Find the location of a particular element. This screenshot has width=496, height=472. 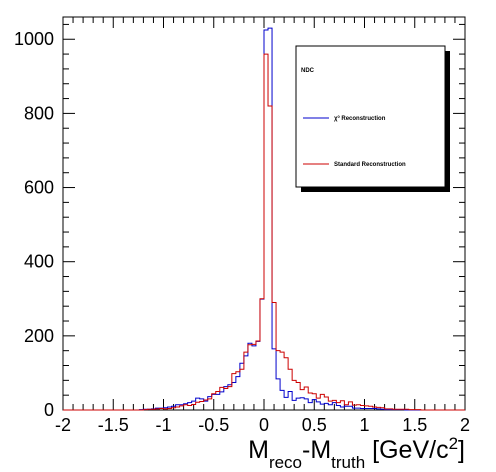

y-tick-label: 600 is located at coordinates (39, 188).